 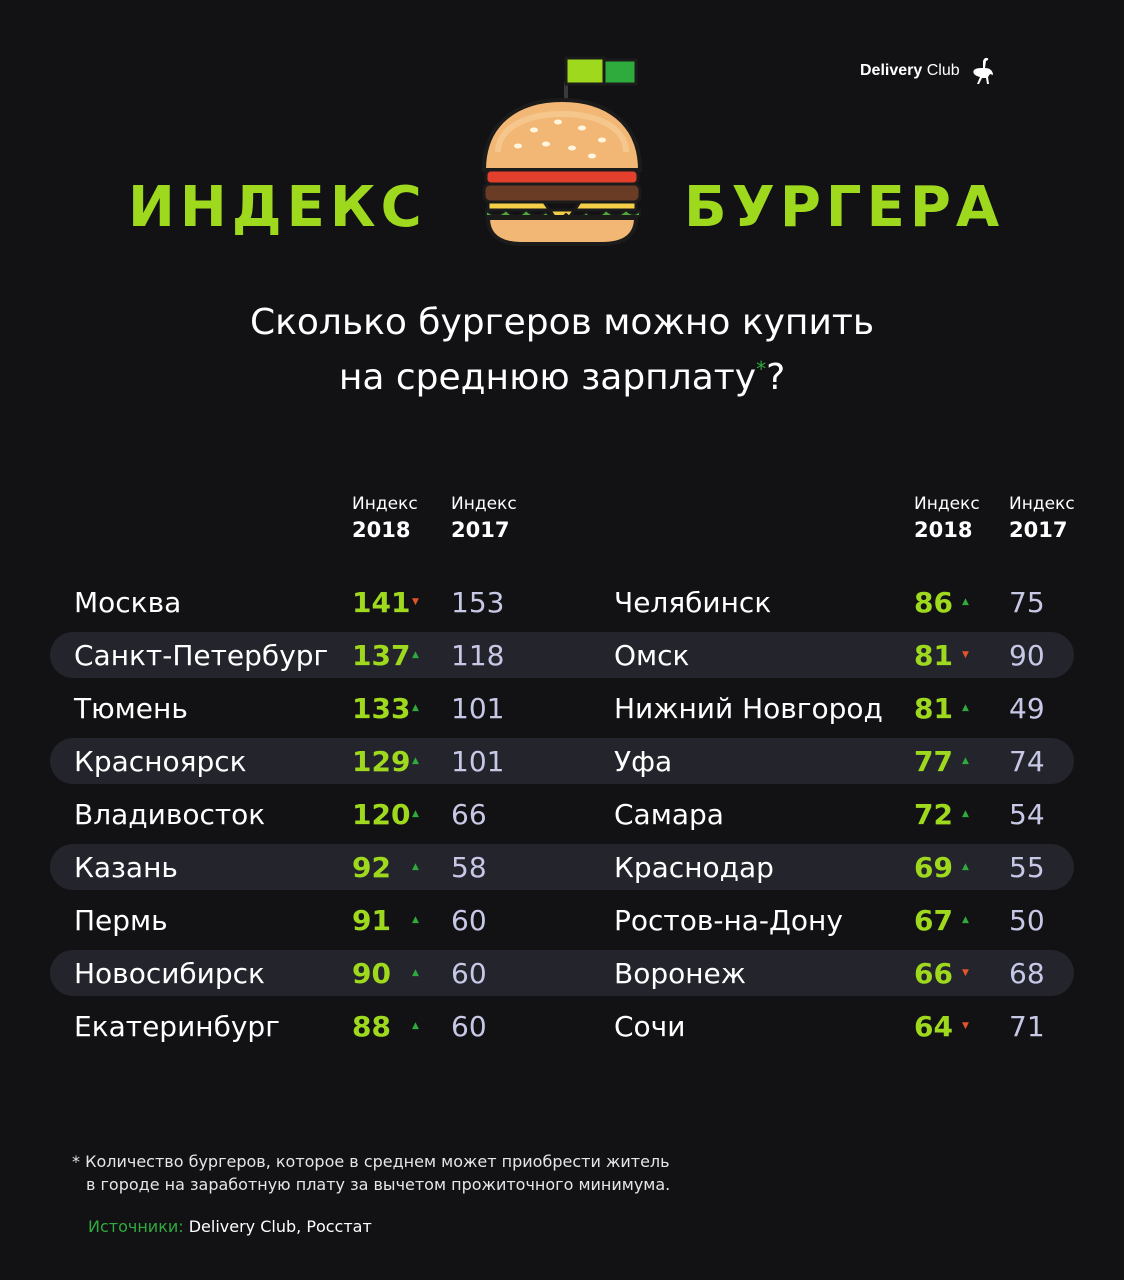 I want to click on city-name: Москва, so click(x=128, y=602).